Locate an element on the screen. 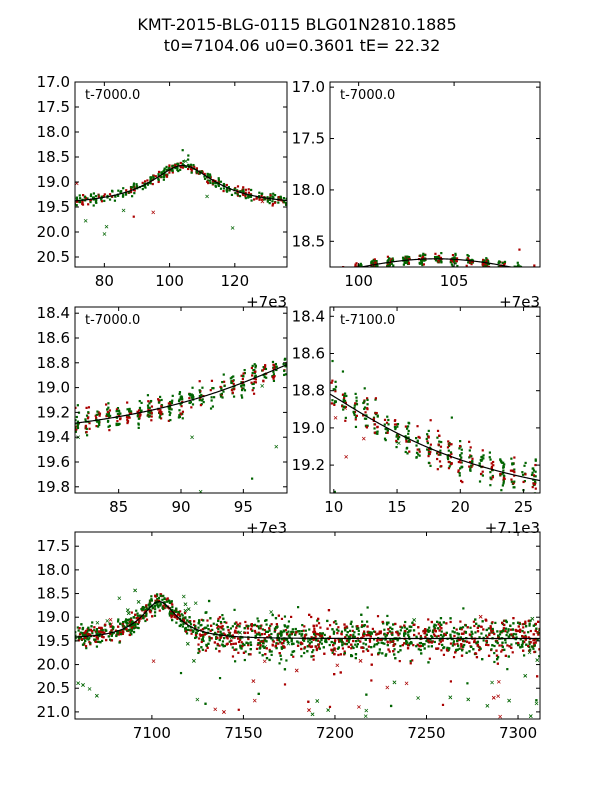  x-tick-label: 120 is located at coordinates (234, 281).